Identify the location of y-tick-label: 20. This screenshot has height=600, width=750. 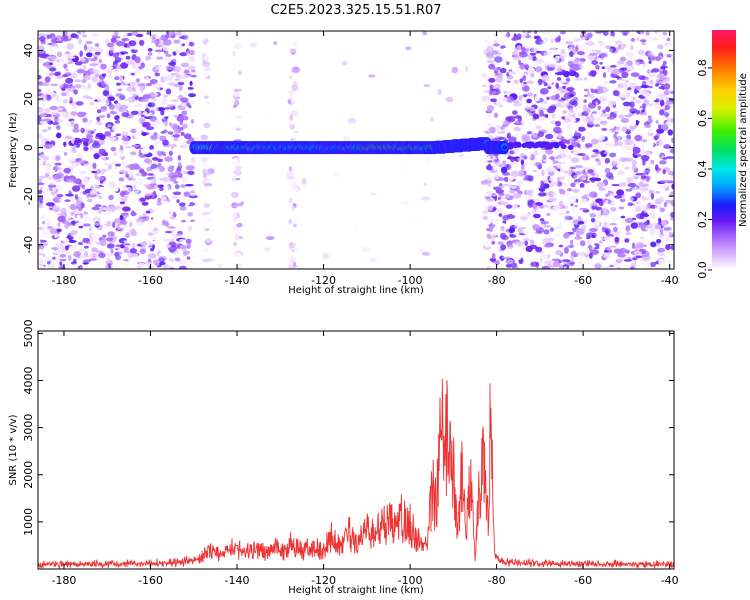
(28, 99).